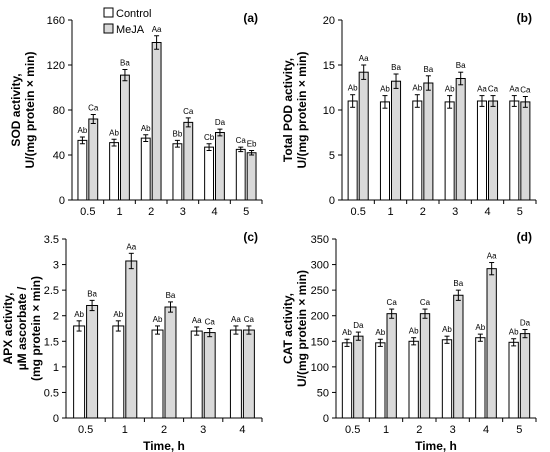 The image size is (550, 452). Describe the element at coordinates (16, 109) in the screenshot. I see `y-axis-label: SOD activity,` at that location.